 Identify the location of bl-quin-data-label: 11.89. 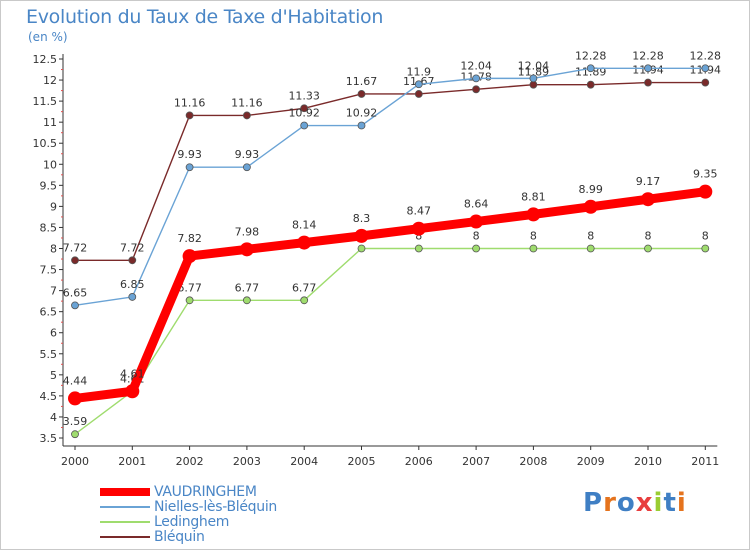
(534, 72).